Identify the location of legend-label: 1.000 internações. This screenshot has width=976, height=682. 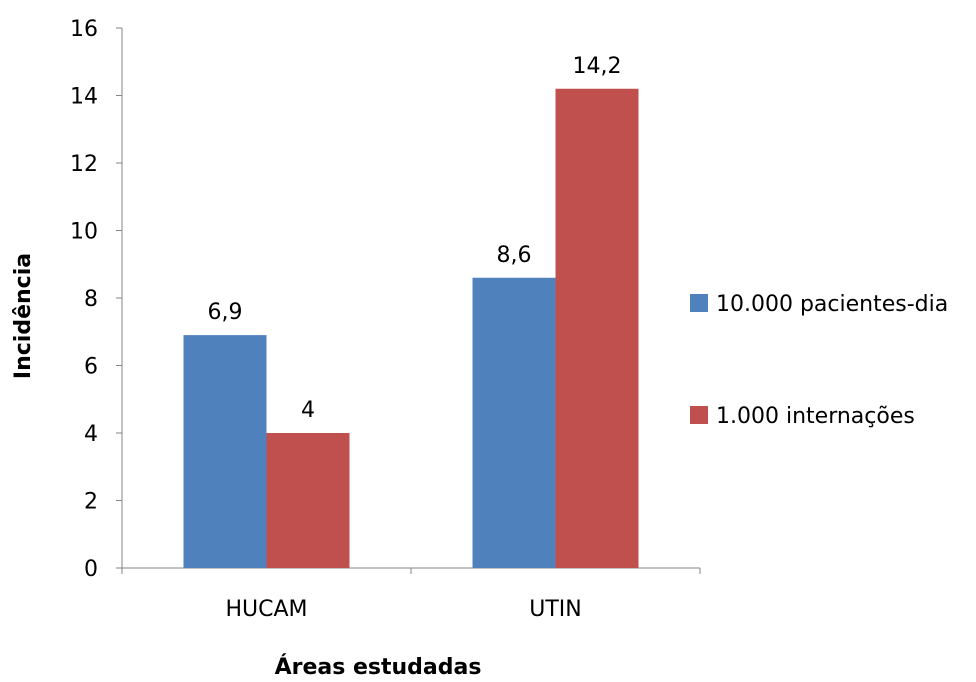
(815, 416).